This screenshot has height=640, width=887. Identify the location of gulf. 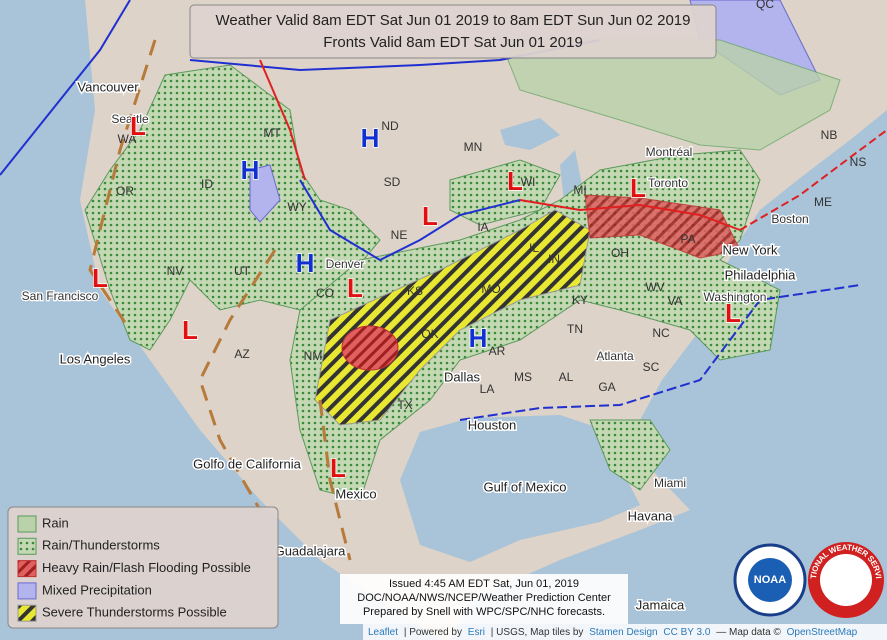
(520, 488).